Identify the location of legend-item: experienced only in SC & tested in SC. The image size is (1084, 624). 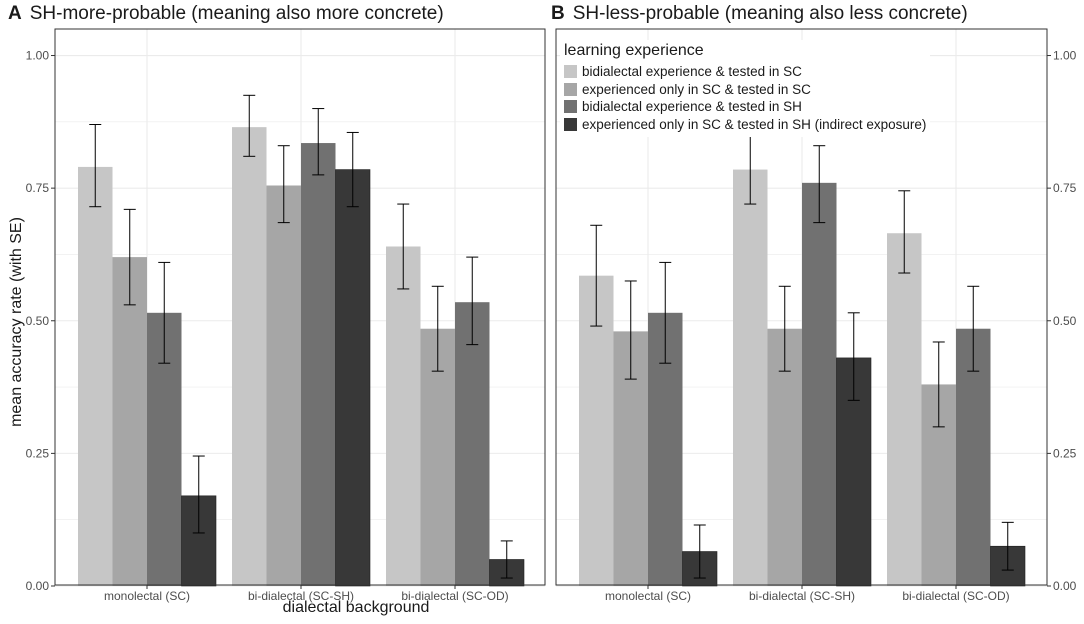
(745, 90).